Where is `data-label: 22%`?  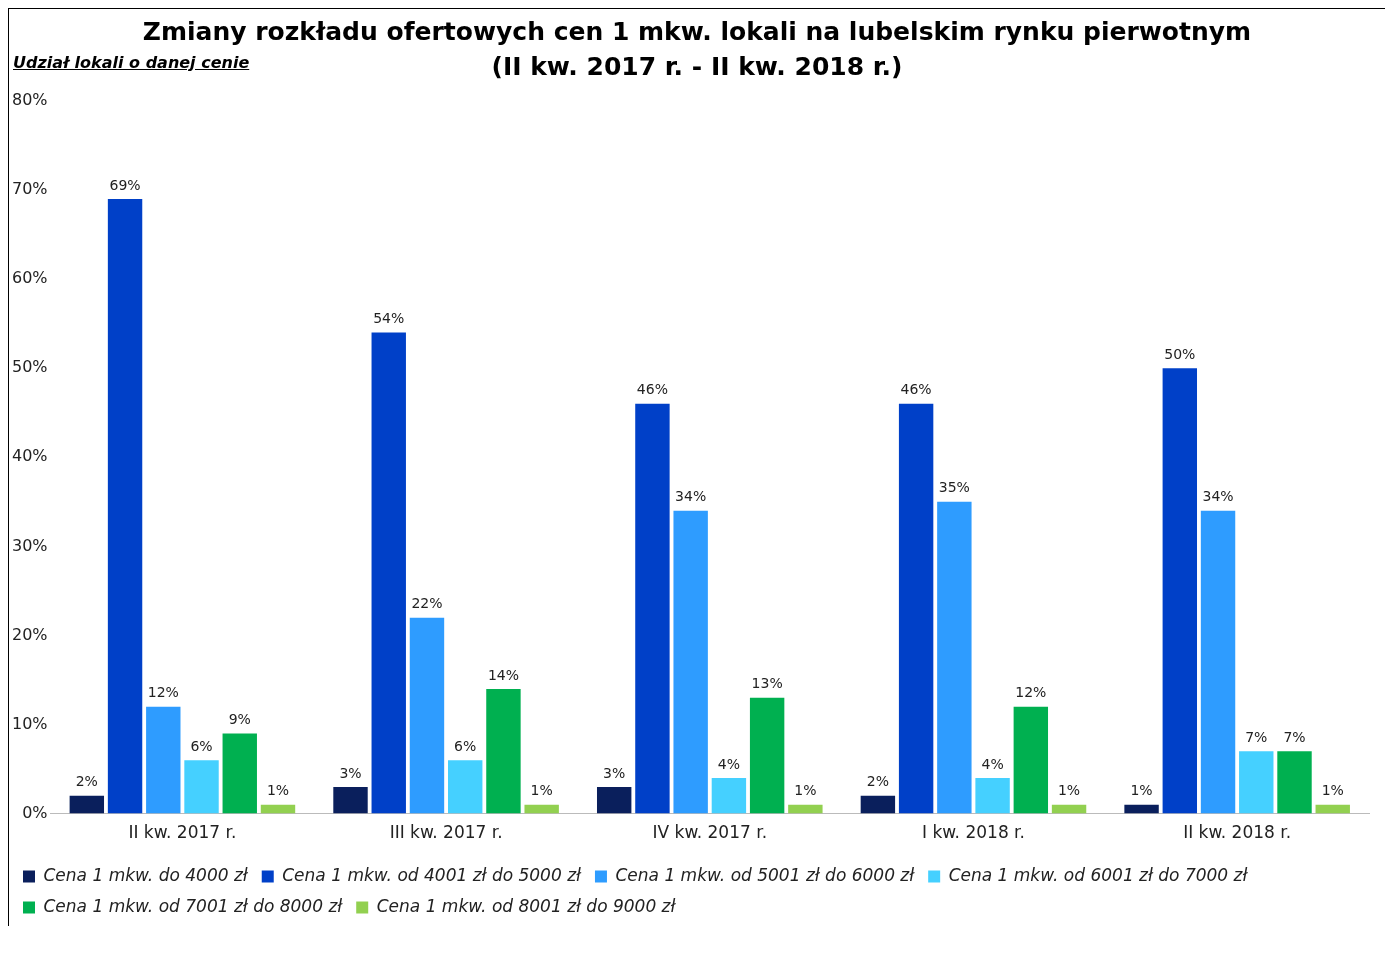
data-label: 22% is located at coordinates (427, 603).